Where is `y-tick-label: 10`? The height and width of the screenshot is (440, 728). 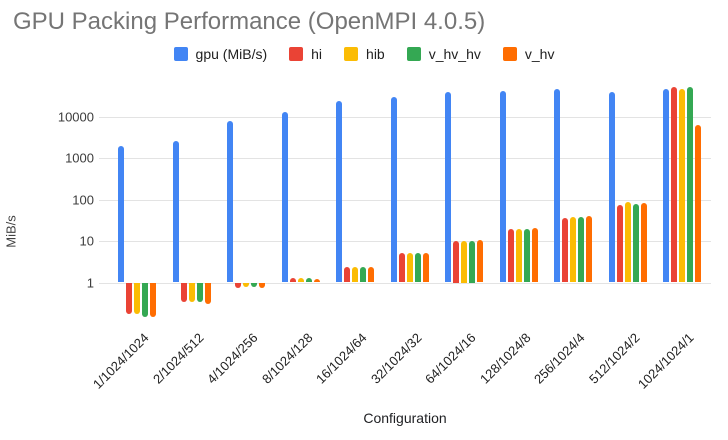
y-tick-label: 10 is located at coordinates (86, 241).